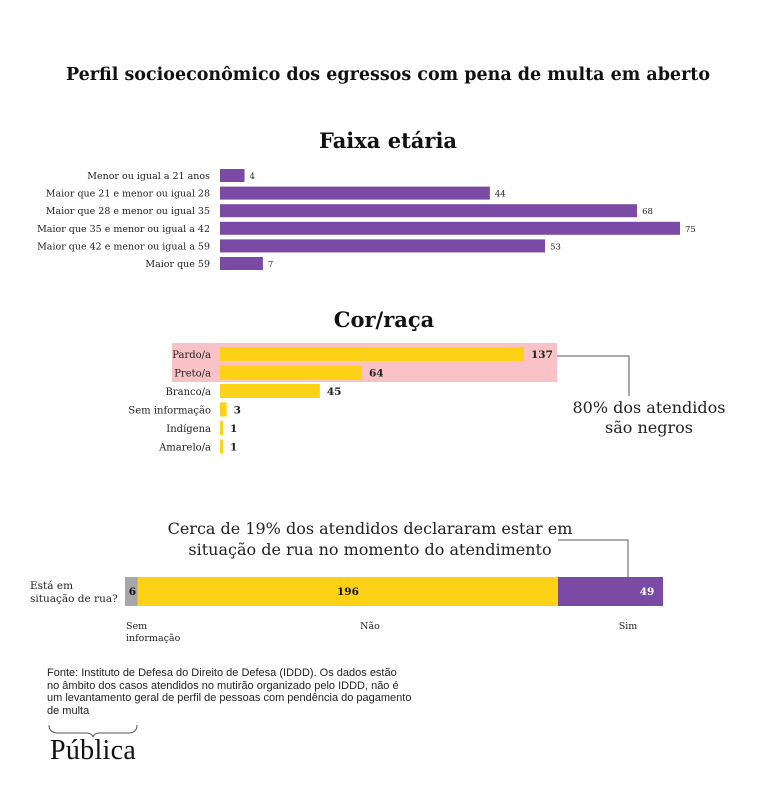 The width and height of the screenshot is (777, 800). What do you see at coordinates (93, 731) in the screenshot?
I see `logo-brace-icon` at bounding box center [93, 731].